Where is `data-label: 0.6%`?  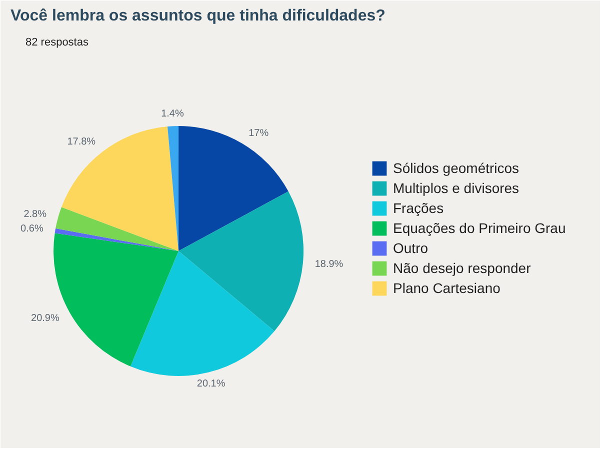 data-label: 0.6% is located at coordinates (32, 228).